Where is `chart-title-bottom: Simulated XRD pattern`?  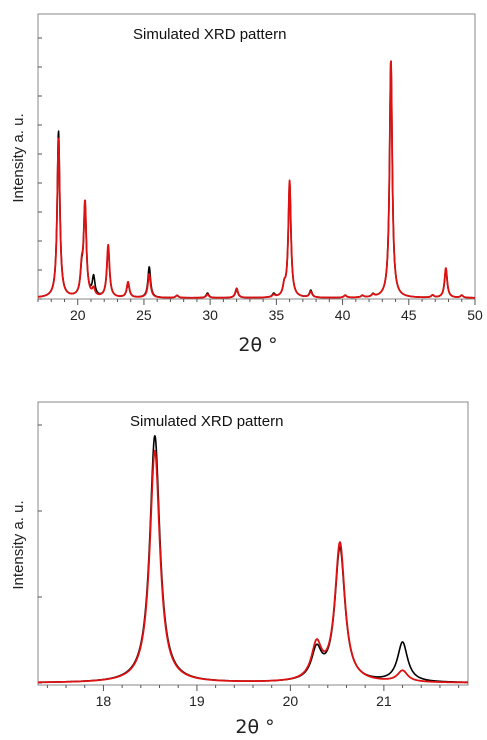
chart-title-bottom: Simulated XRD pattern is located at coordinates (206, 421).